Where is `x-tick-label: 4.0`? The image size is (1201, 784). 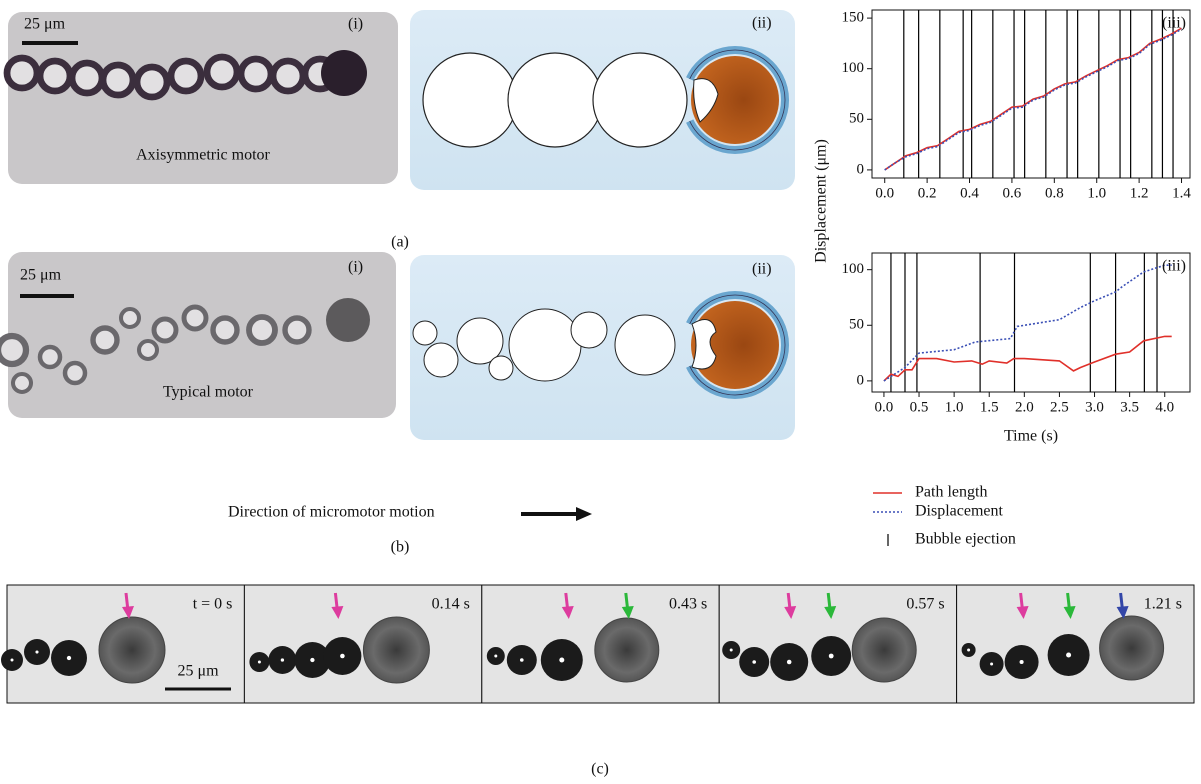
x-tick-label: 4.0 is located at coordinates (1164, 407).